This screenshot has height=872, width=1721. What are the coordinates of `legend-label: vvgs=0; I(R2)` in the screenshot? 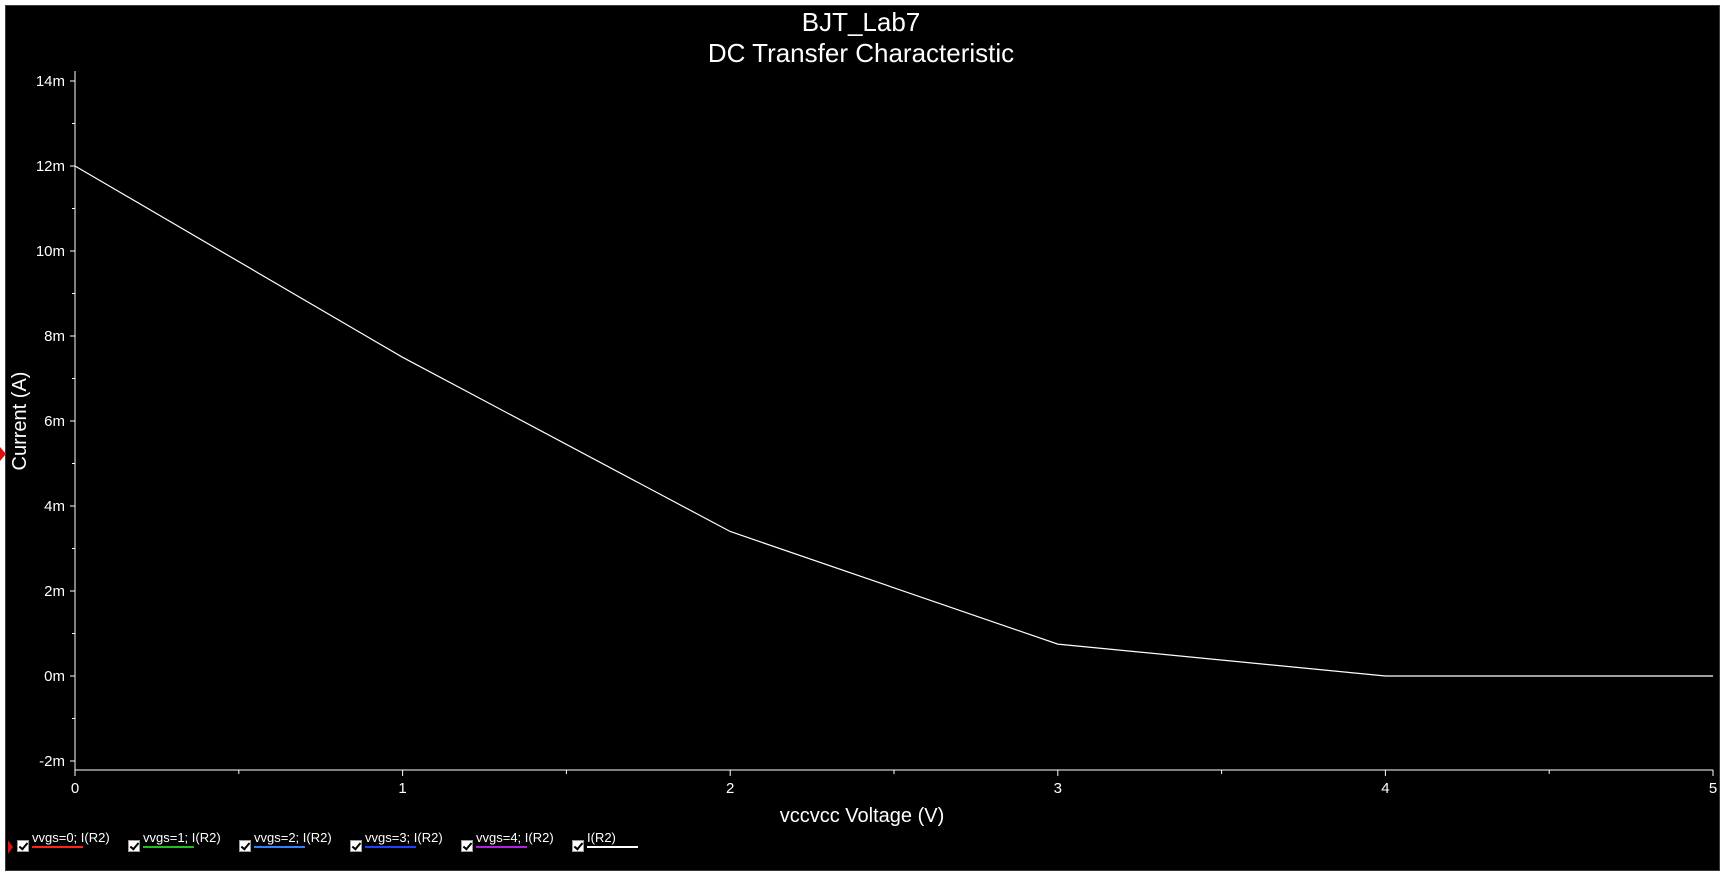 It's located at (71, 837).